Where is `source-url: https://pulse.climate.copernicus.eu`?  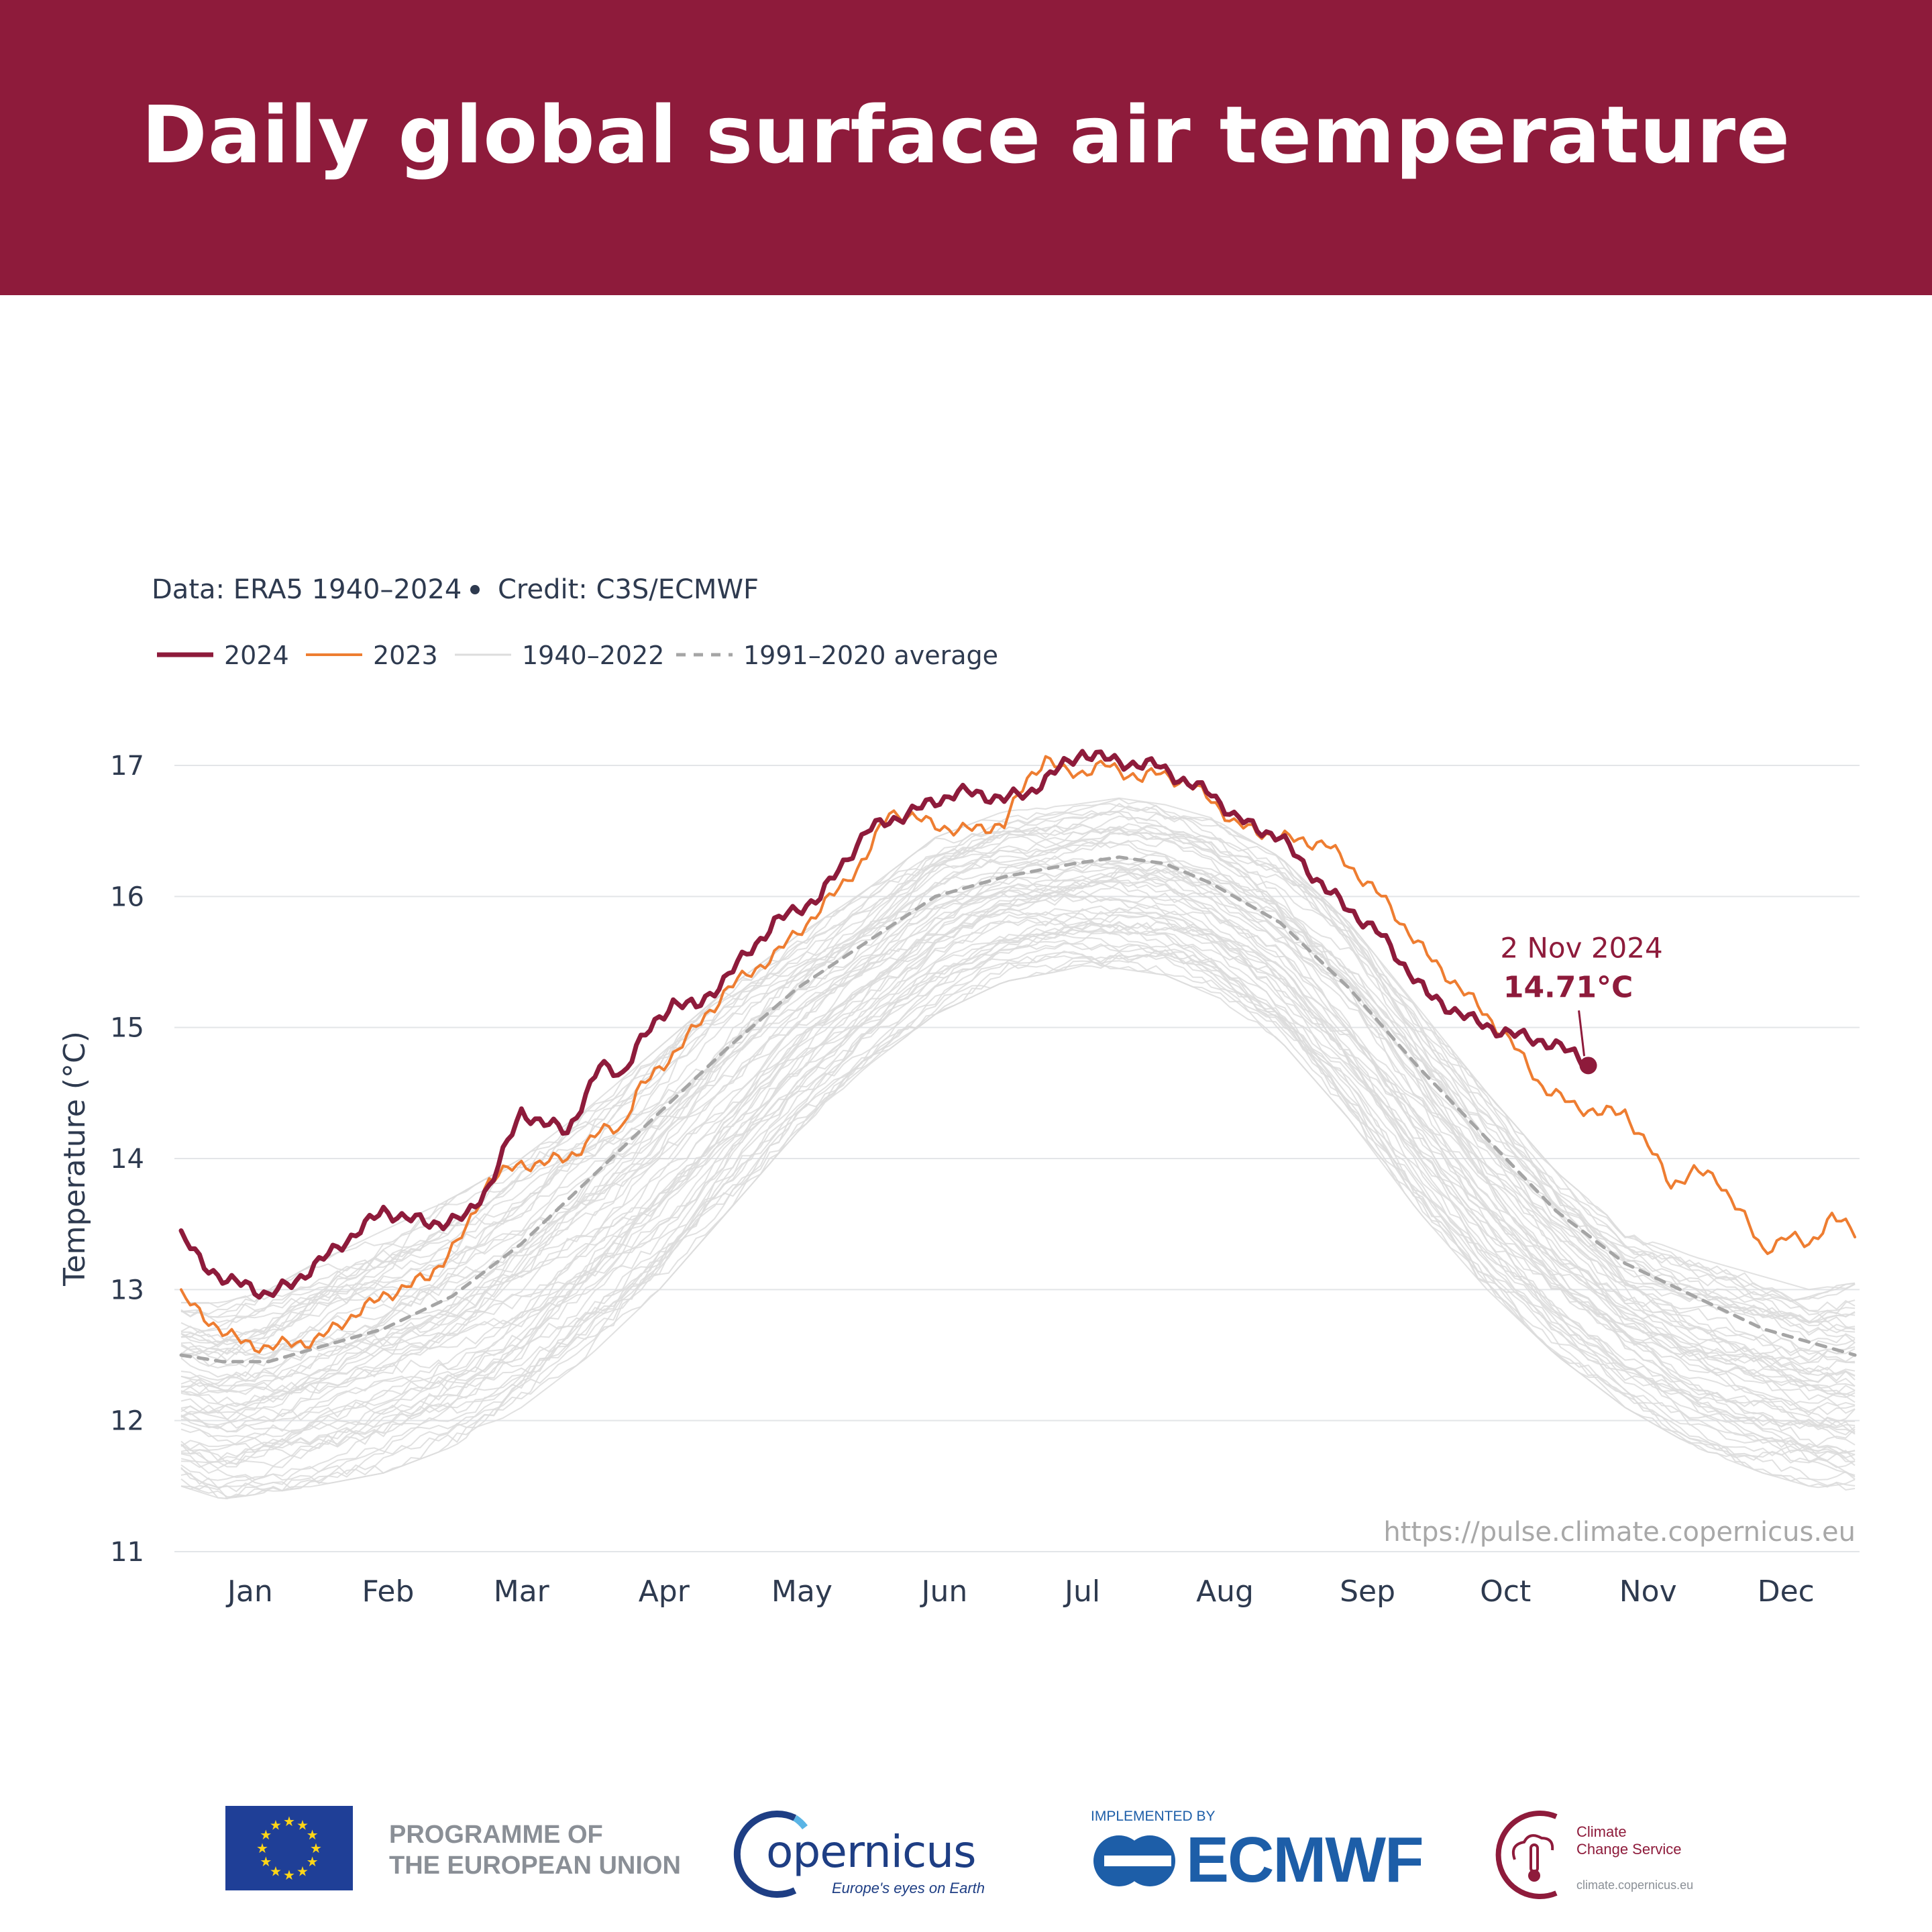
source-url: https://pulse.climate.copernicus.eu is located at coordinates (1619, 1532).